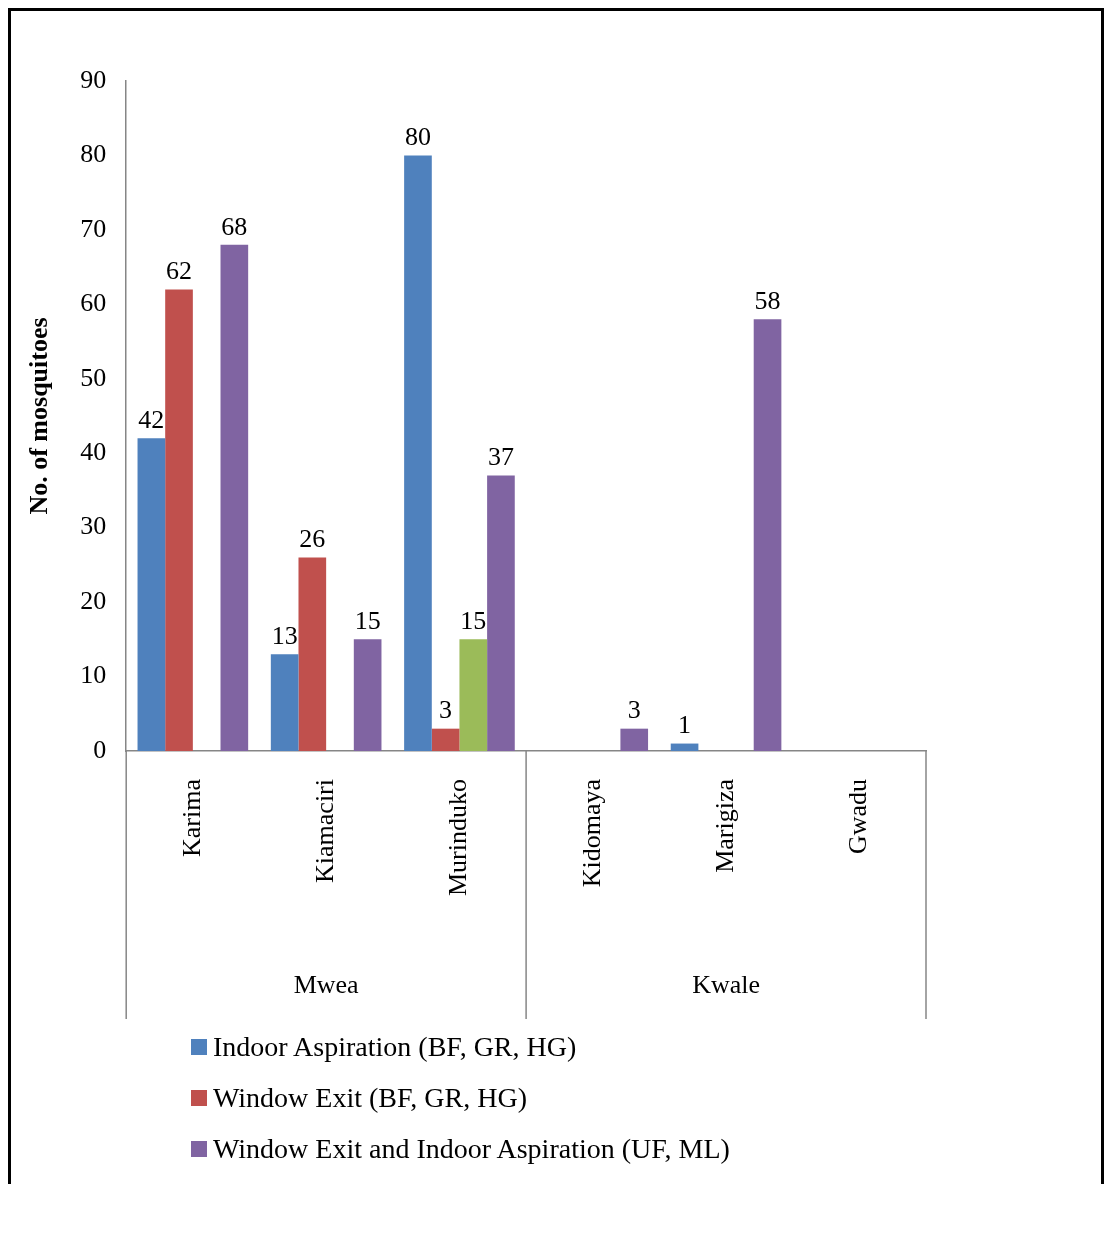 Image resolution: width=1110 pixels, height=1238 pixels. Describe the element at coordinates (151, 420) in the screenshot. I see `data-label: 42` at that location.